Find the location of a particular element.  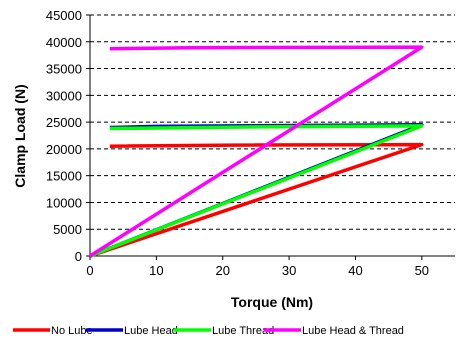

y-tick-label: 20000 is located at coordinates (64, 149).